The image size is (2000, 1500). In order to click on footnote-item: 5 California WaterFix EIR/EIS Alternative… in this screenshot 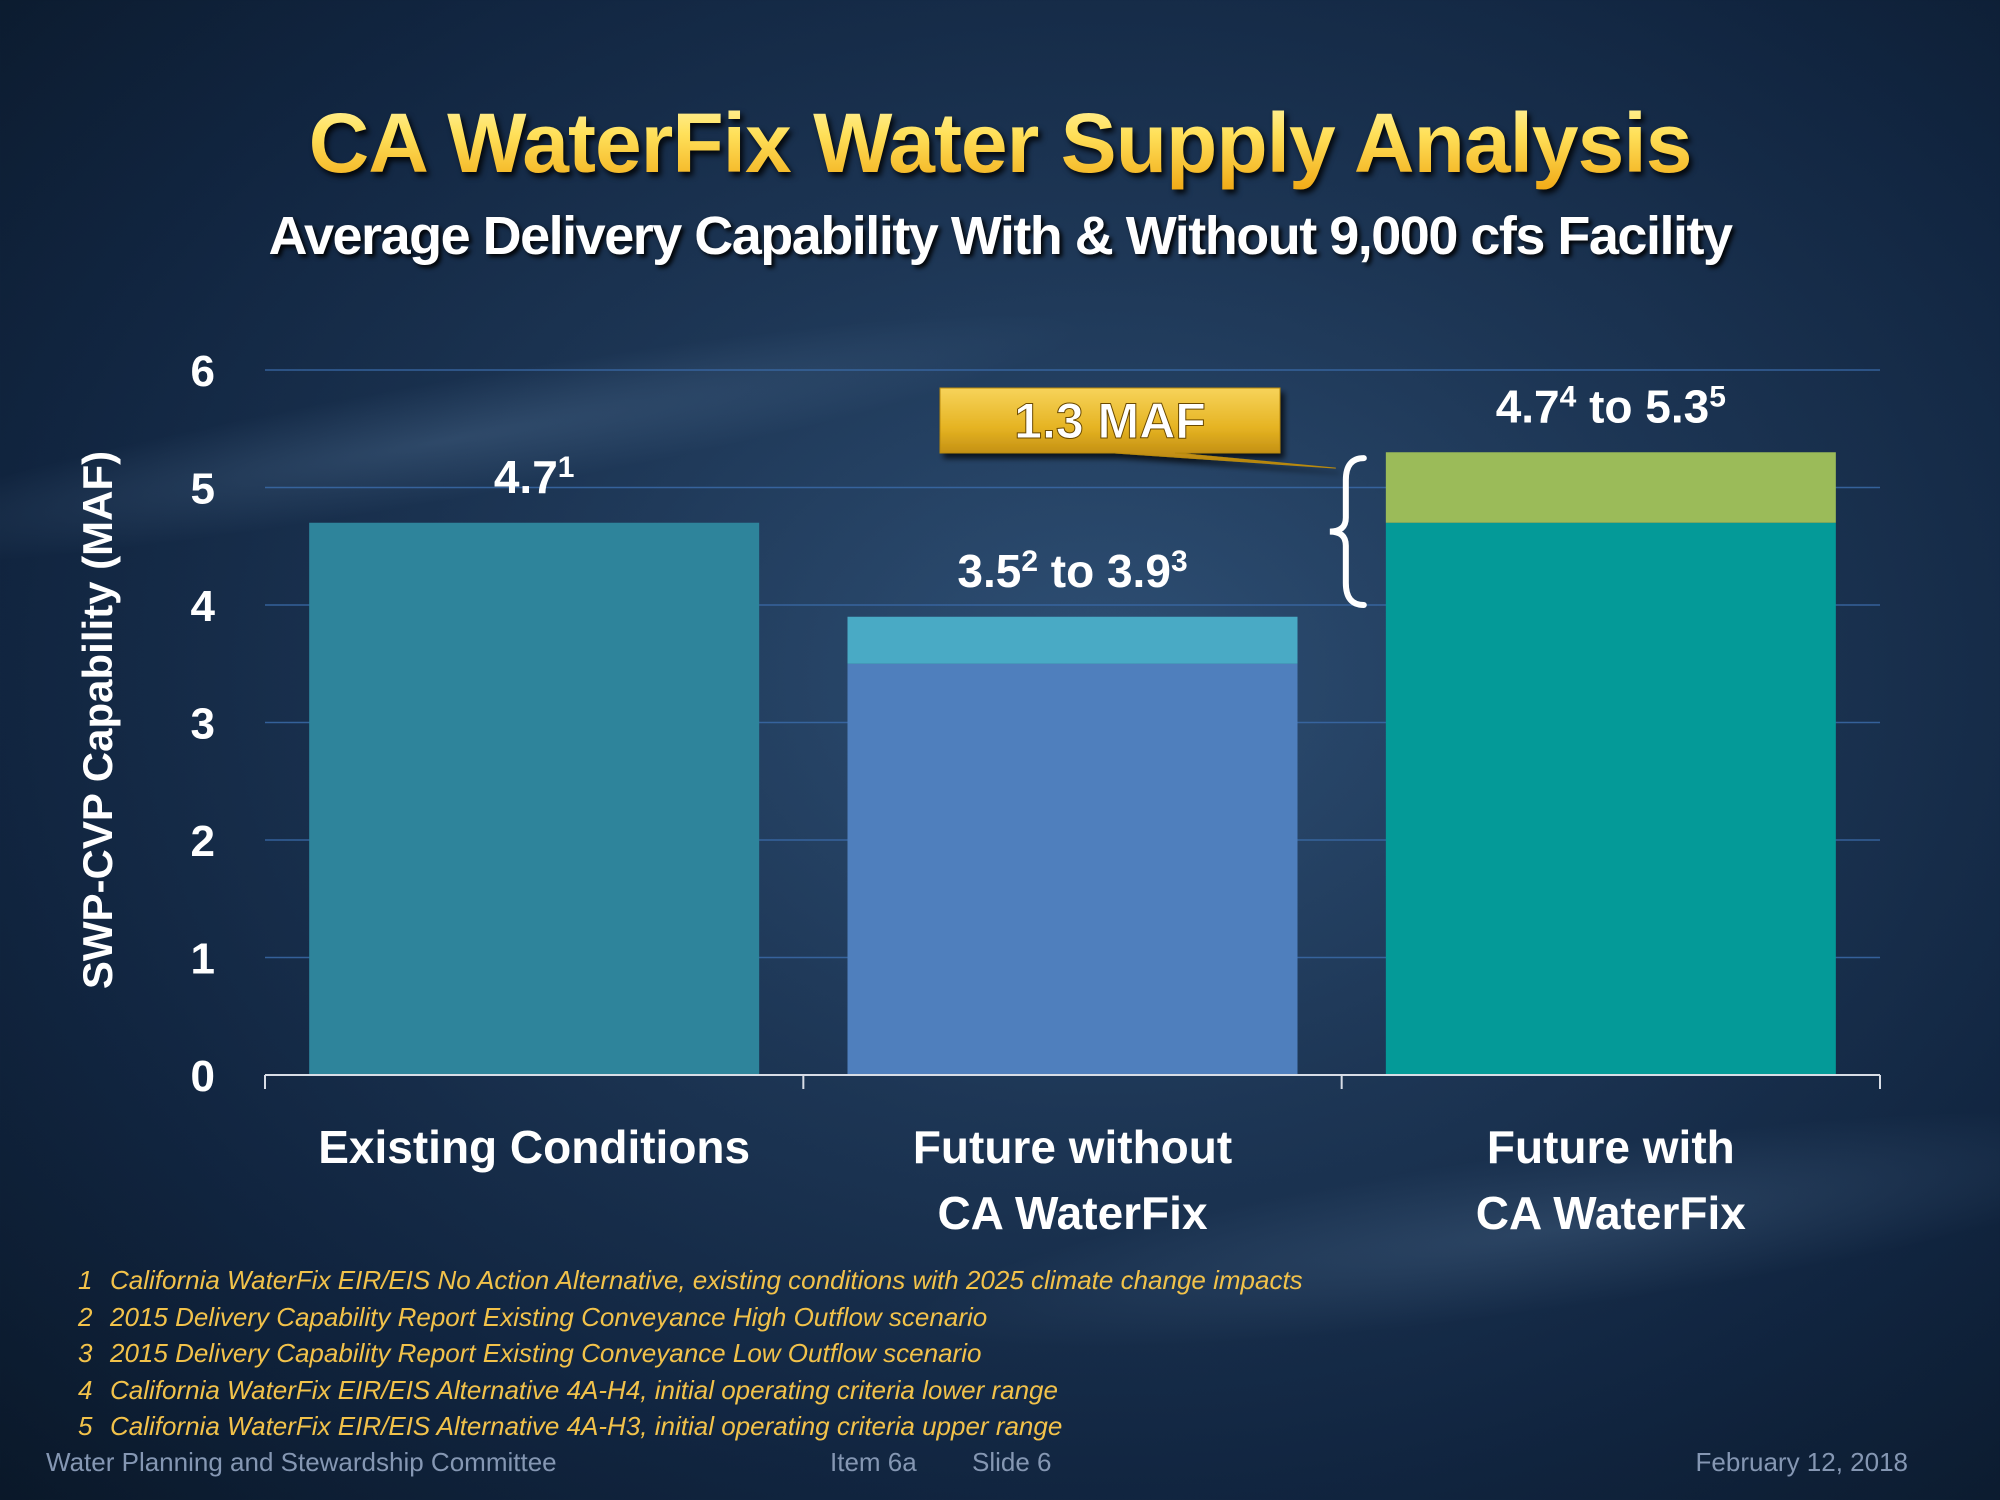, I will do `click(690, 1426)`.